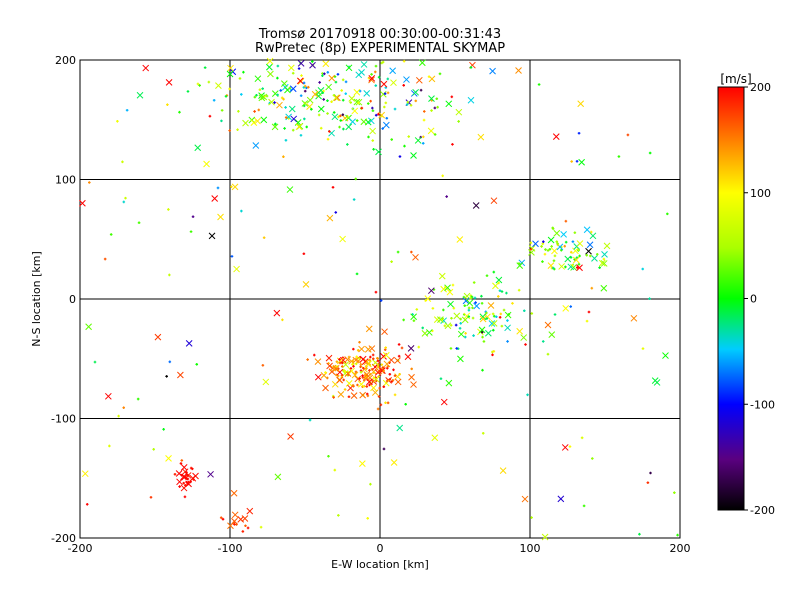 The height and width of the screenshot is (600, 800). What do you see at coordinates (380, 48) in the screenshot?
I see `chart-subtitle: RwPretec (8p) EXPERIMENTAL SKYMAP` at bounding box center [380, 48].